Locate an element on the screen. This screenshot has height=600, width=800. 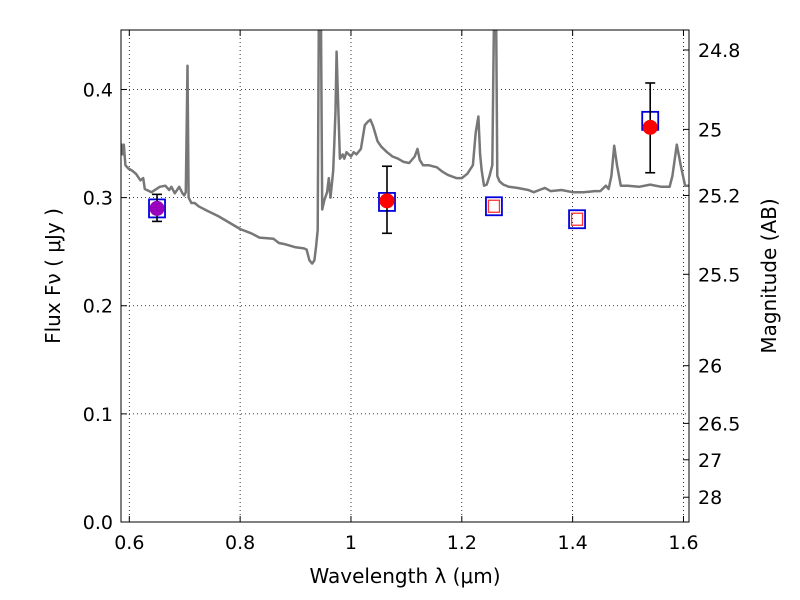
mag-tick-label: 26 is located at coordinates (710, 367).